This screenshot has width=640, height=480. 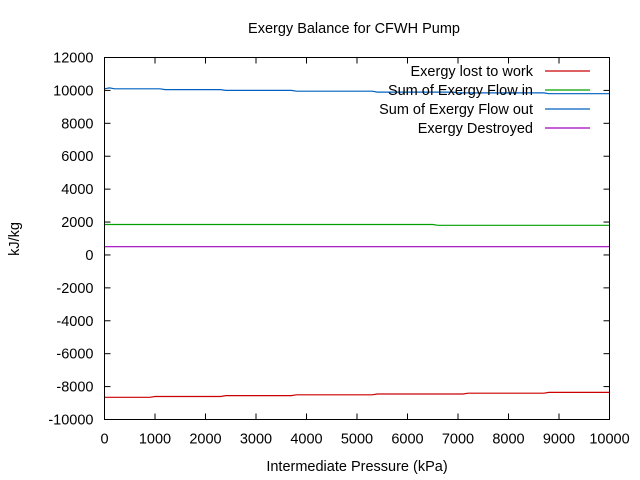 What do you see at coordinates (73, 59) in the screenshot?
I see `y-tick-label: 12000` at bounding box center [73, 59].